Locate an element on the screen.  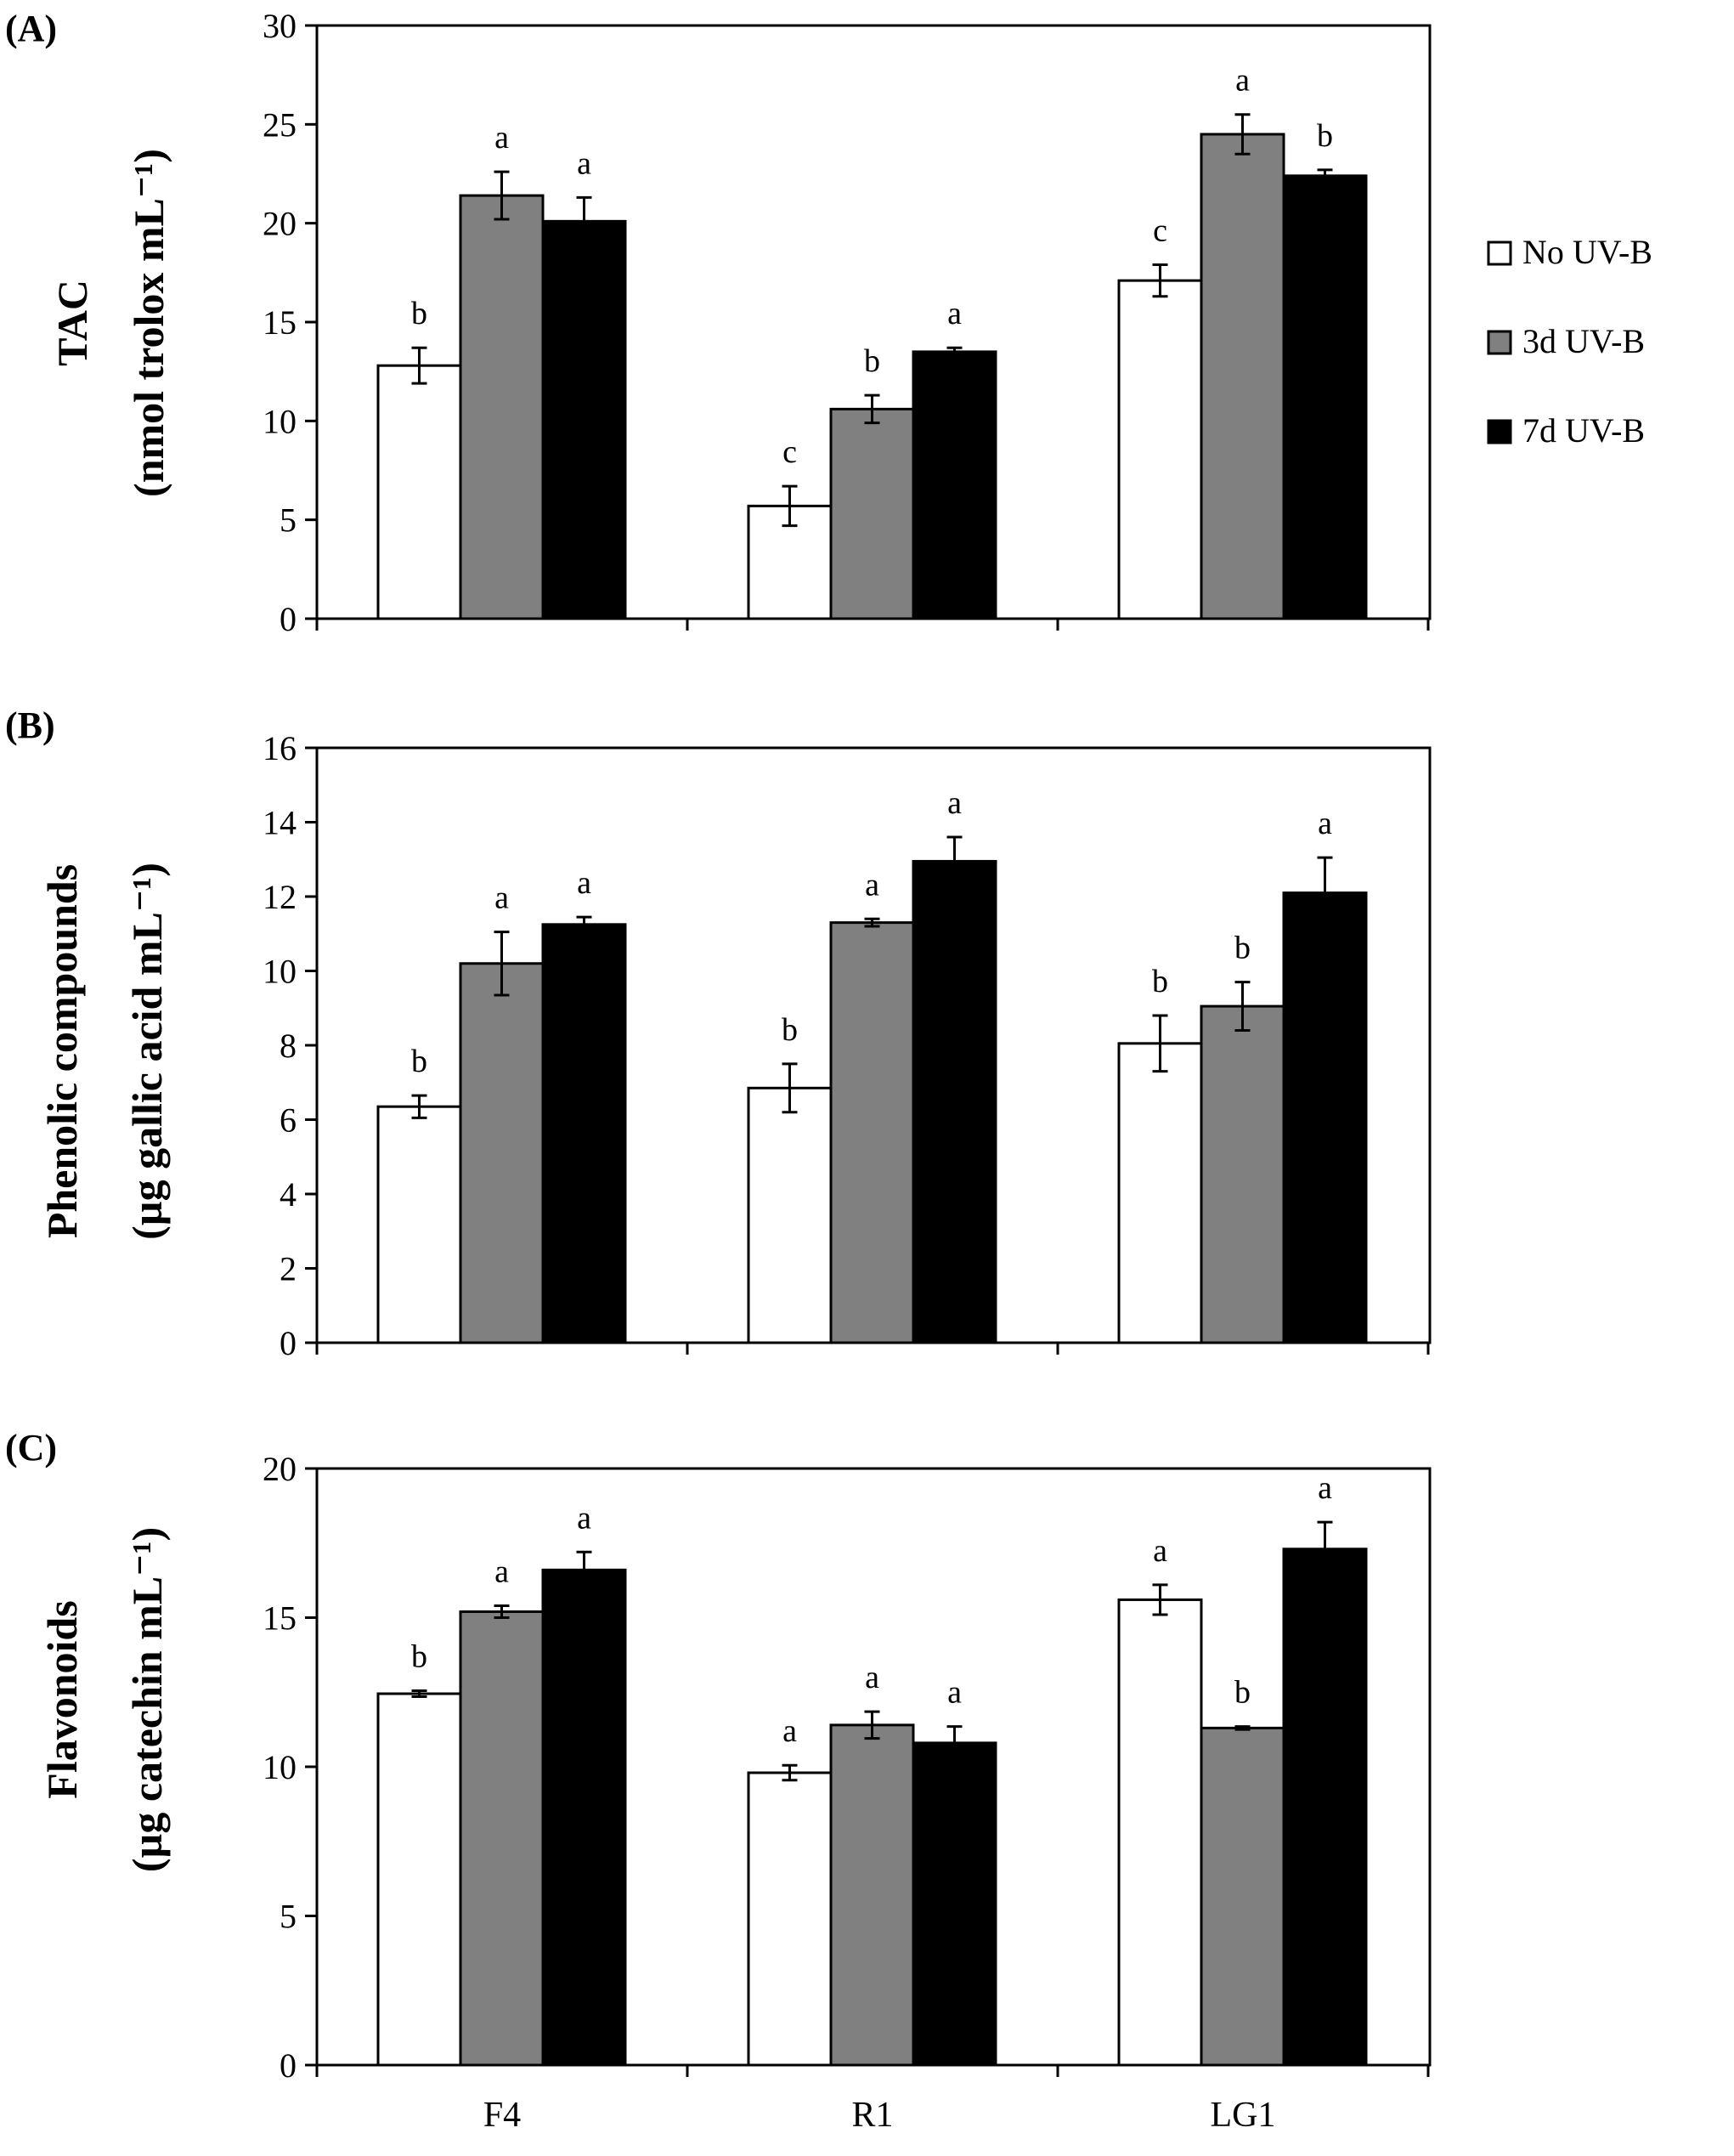
legend: No UV-B 3d UV-B 7d UV-B is located at coordinates (1569, 342).